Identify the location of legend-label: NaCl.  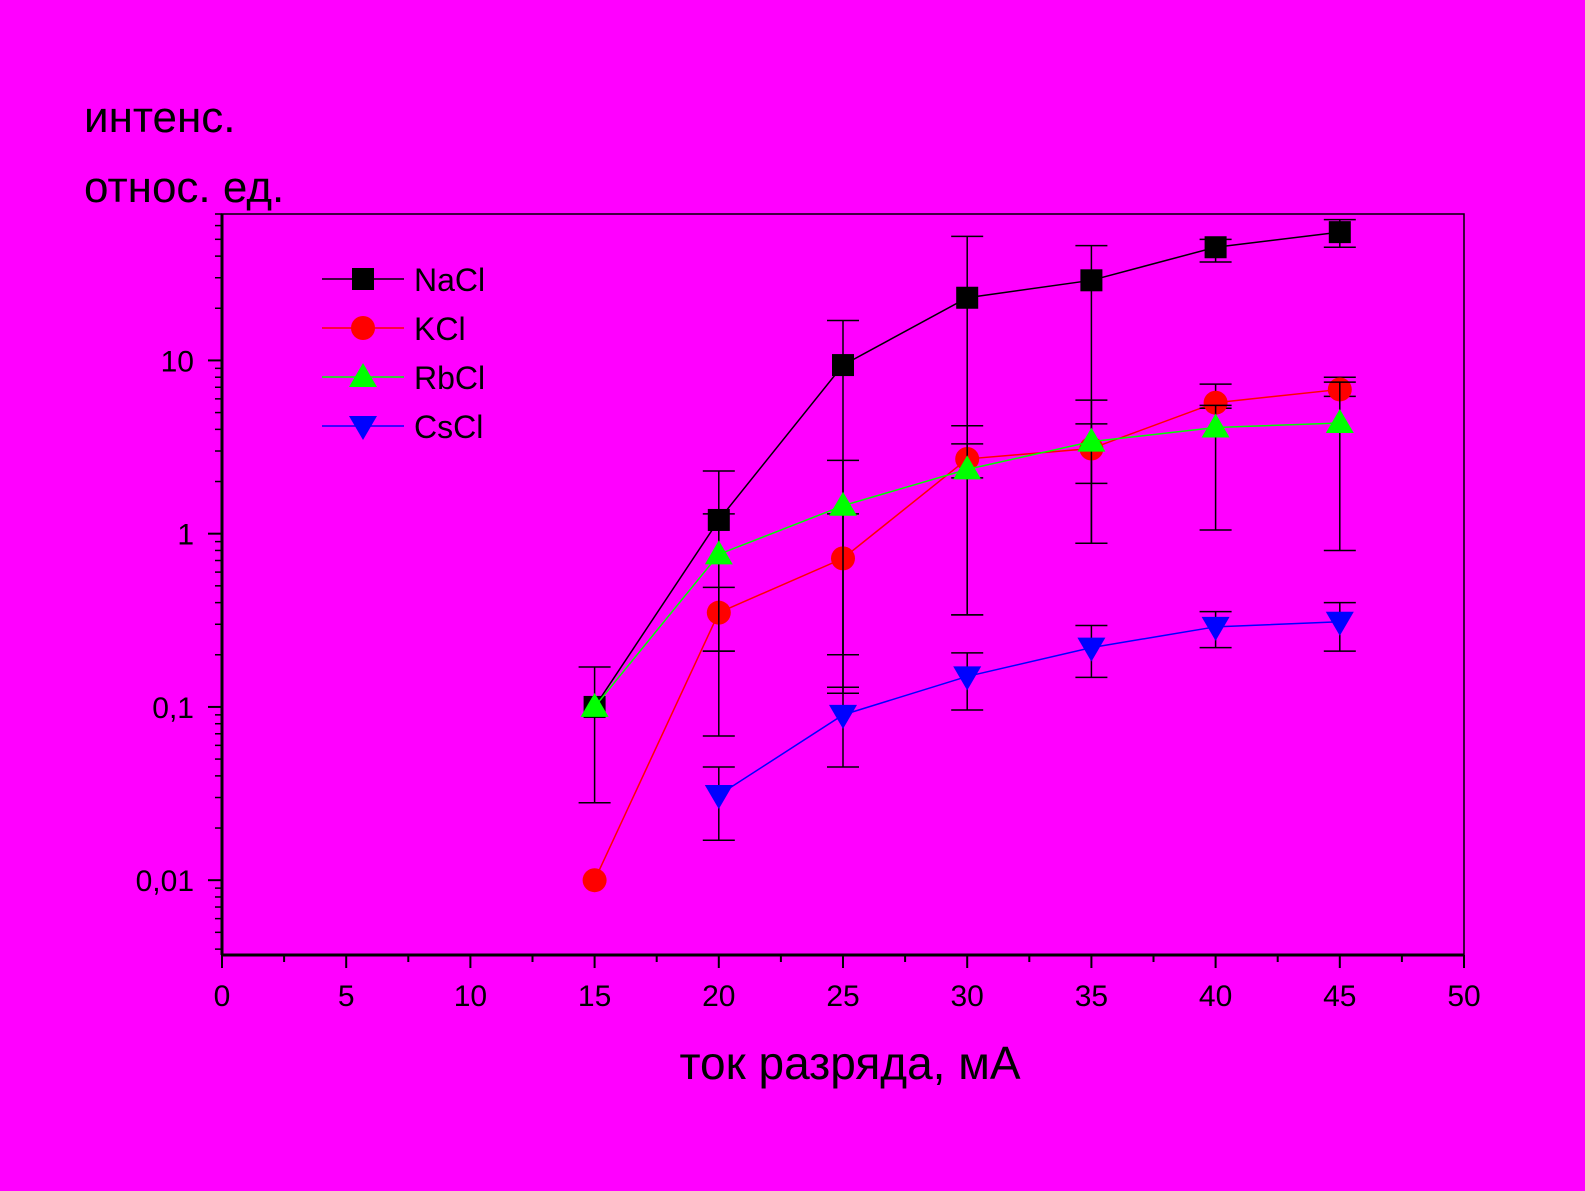
(449, 280).